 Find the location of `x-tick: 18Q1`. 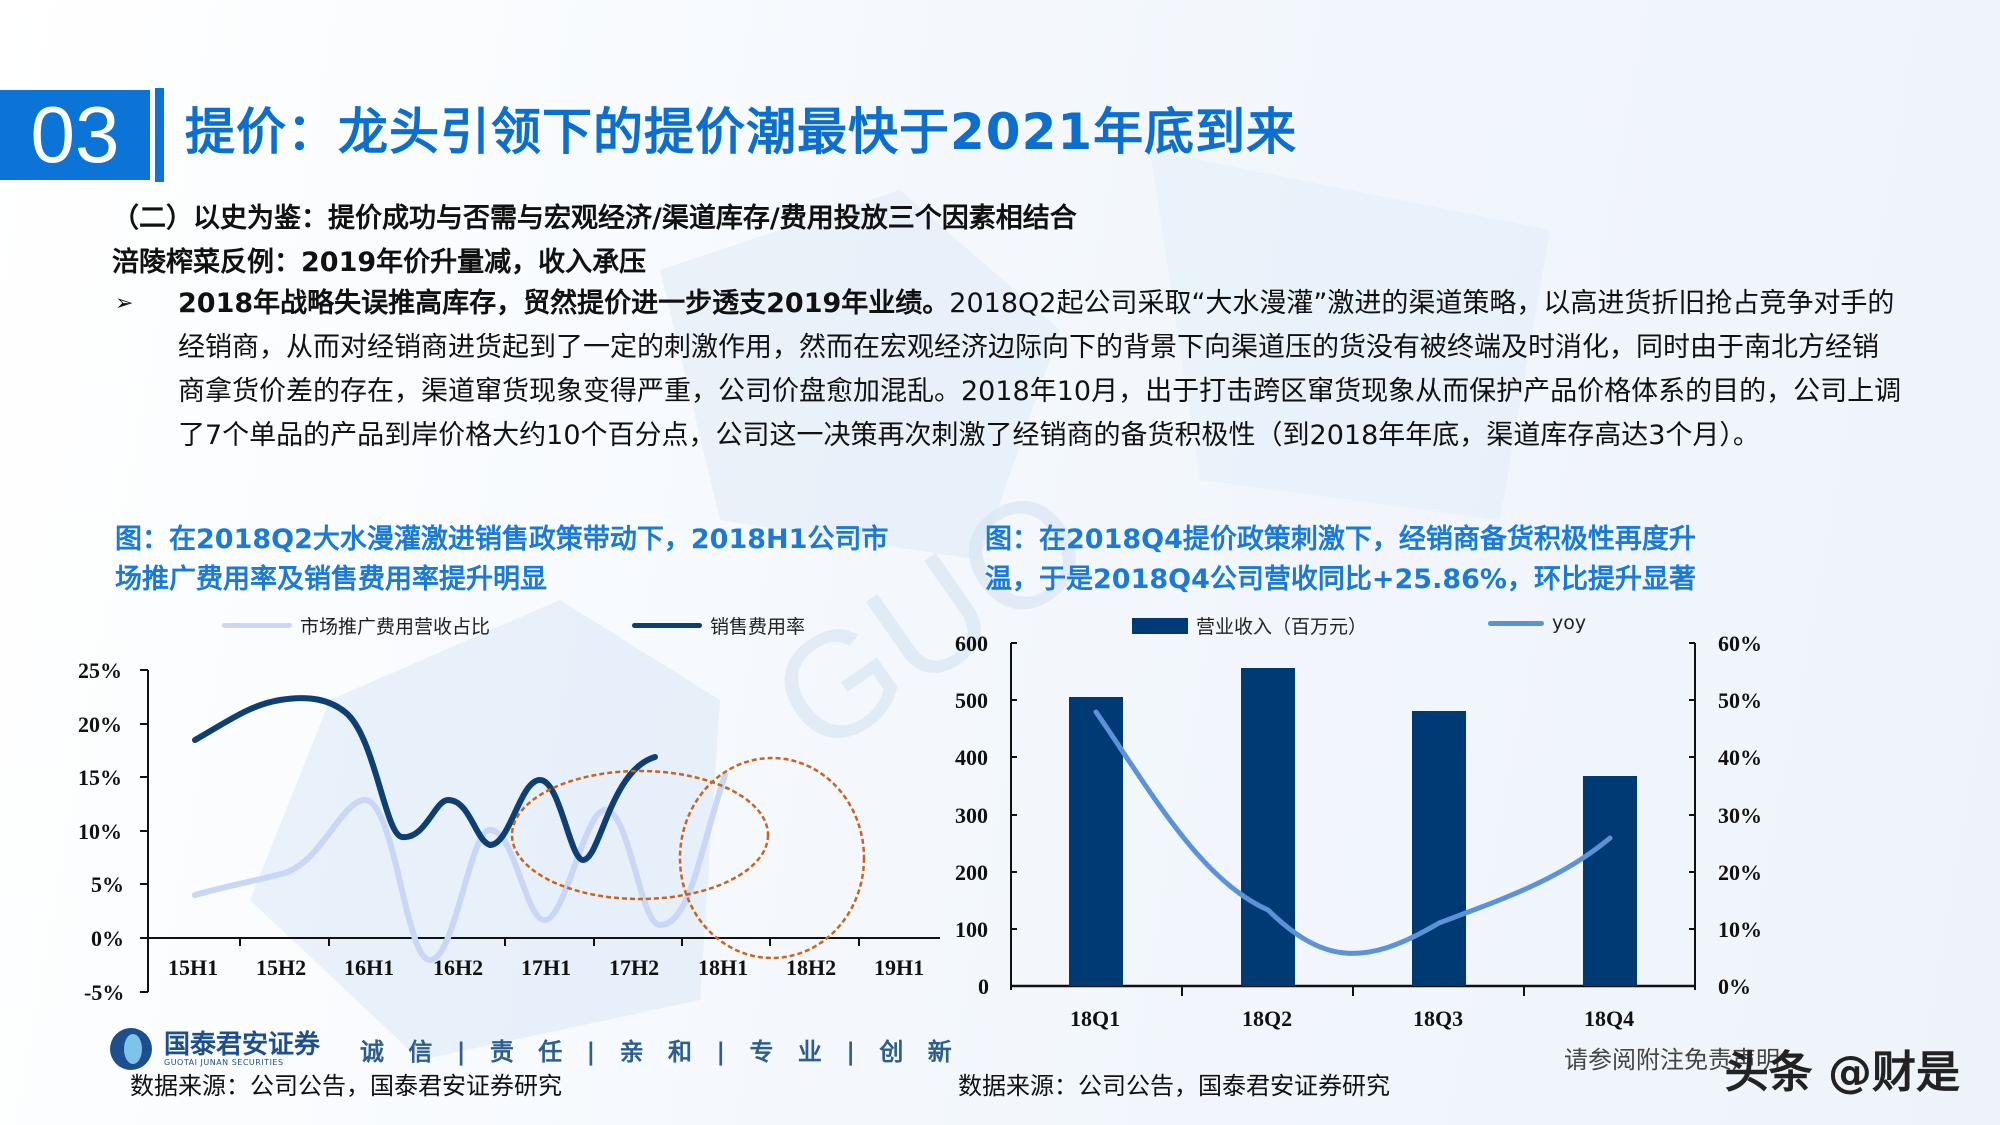

x-tick: 18Q1 is located at coordinates (1095, 1018).